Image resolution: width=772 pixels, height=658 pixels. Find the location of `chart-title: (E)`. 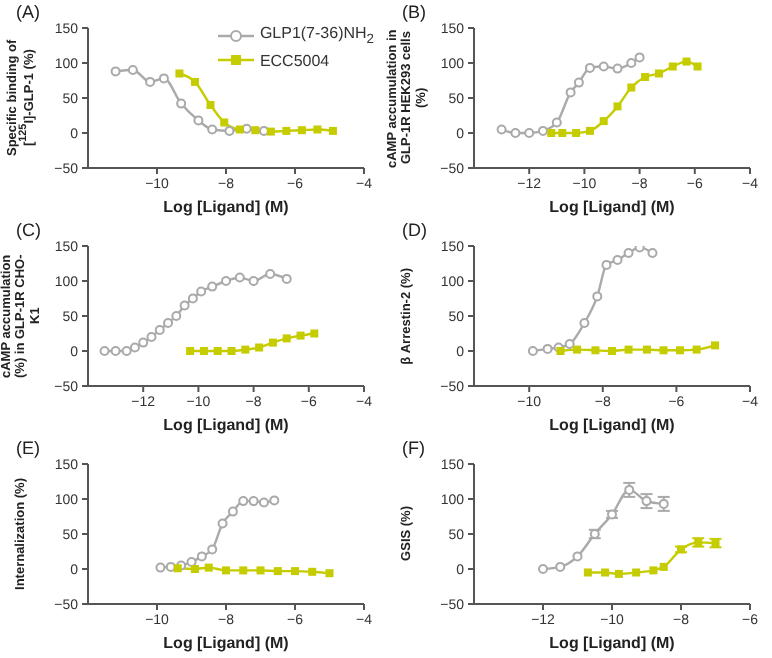

chart-title: (E) is located at coordinates (28, 448).